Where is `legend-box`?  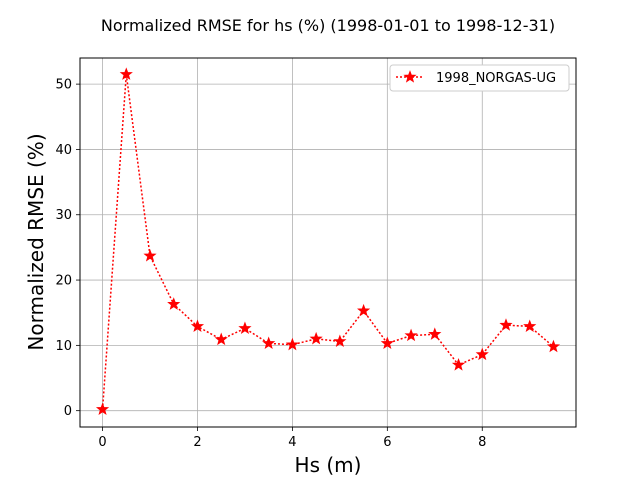
legend-box is located at coordinates (479, 78).